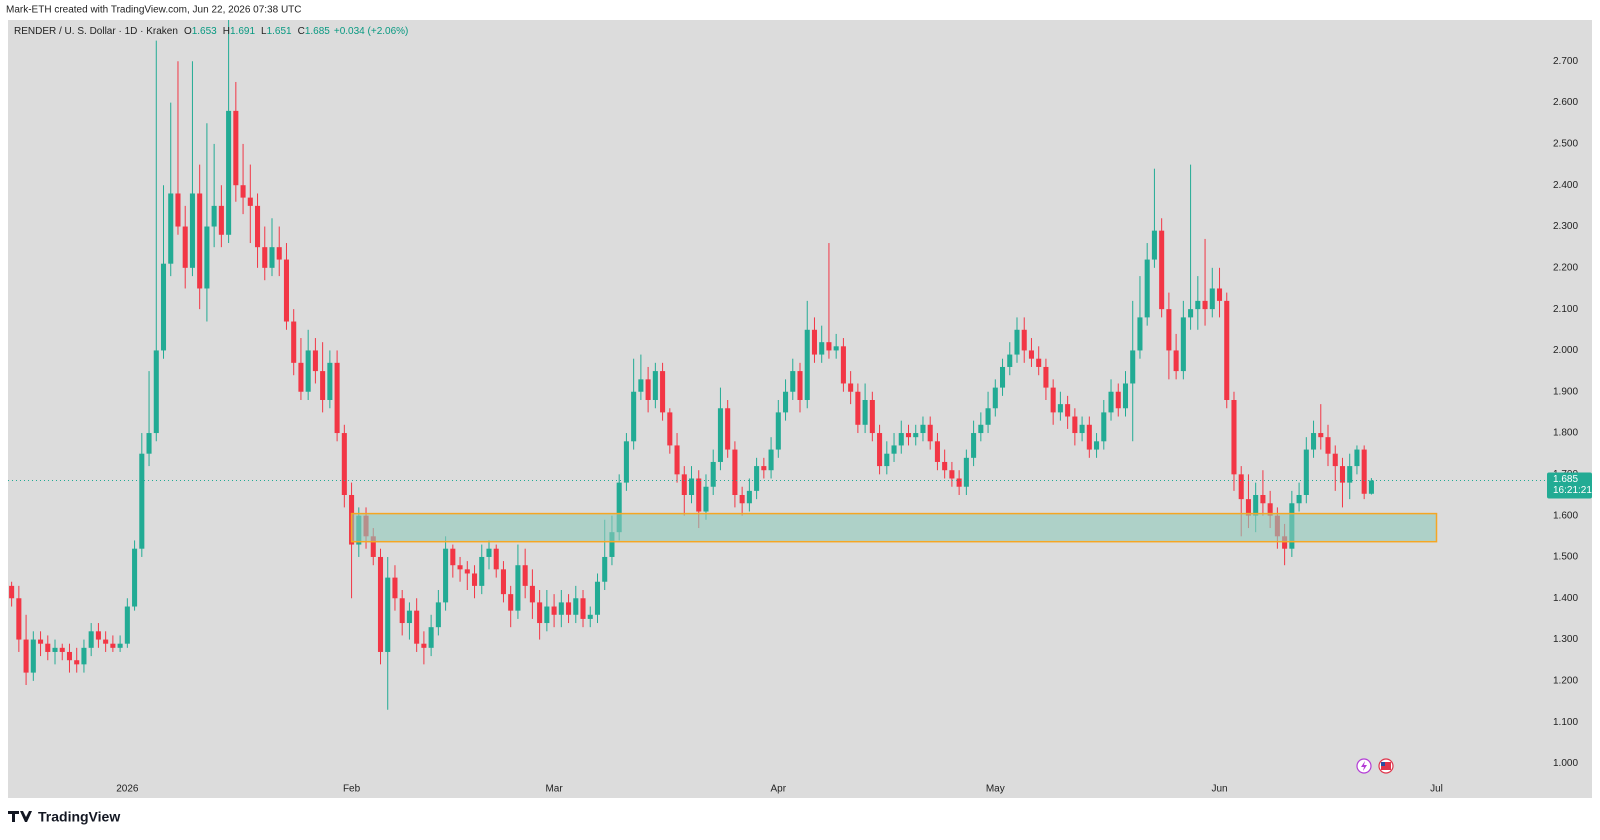 The height and width of the screenshot is (840, 1600). I want to click on y-tick-label: 2.000, so click(1565, 350).